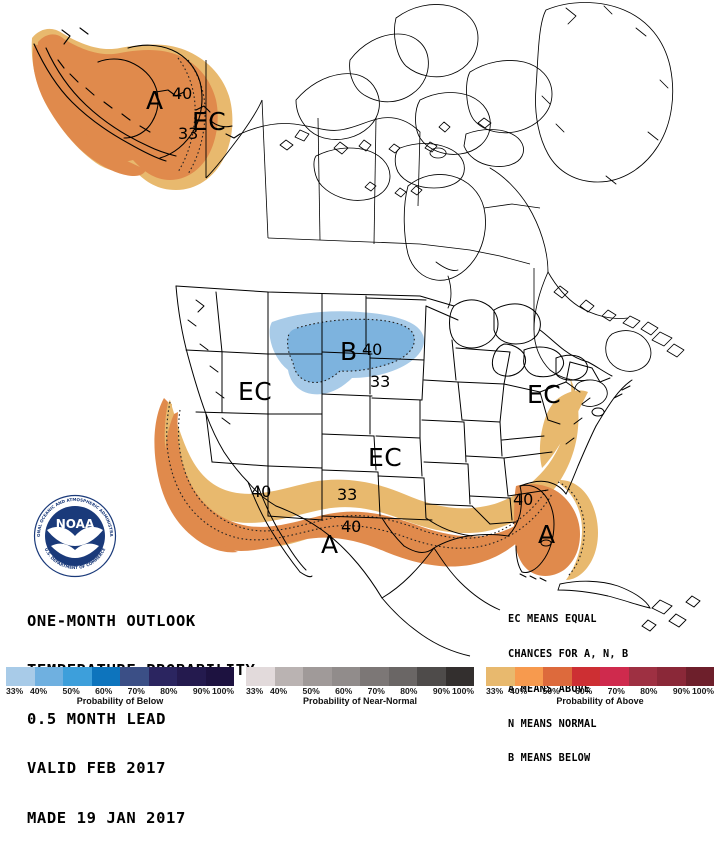 This screenshot has height=859, width=719. What do you see at coordinates (552, 724) in the screenshot?
I see `ec-note-line-4: N MEANS NORMAL` at bounding box center [552, 724].